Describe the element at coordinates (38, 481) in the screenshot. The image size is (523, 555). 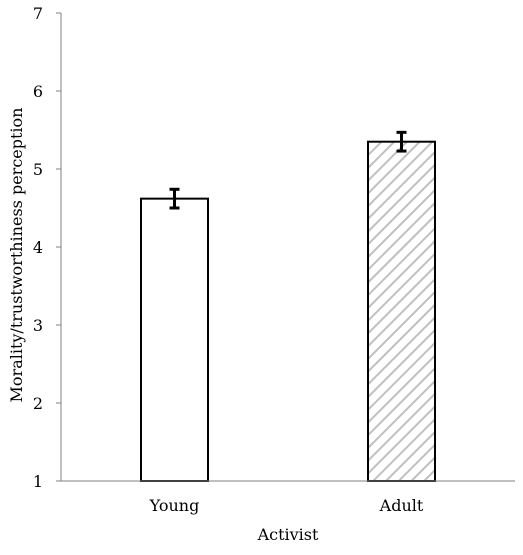
I see `y-tick-label-1: 1` at that location.